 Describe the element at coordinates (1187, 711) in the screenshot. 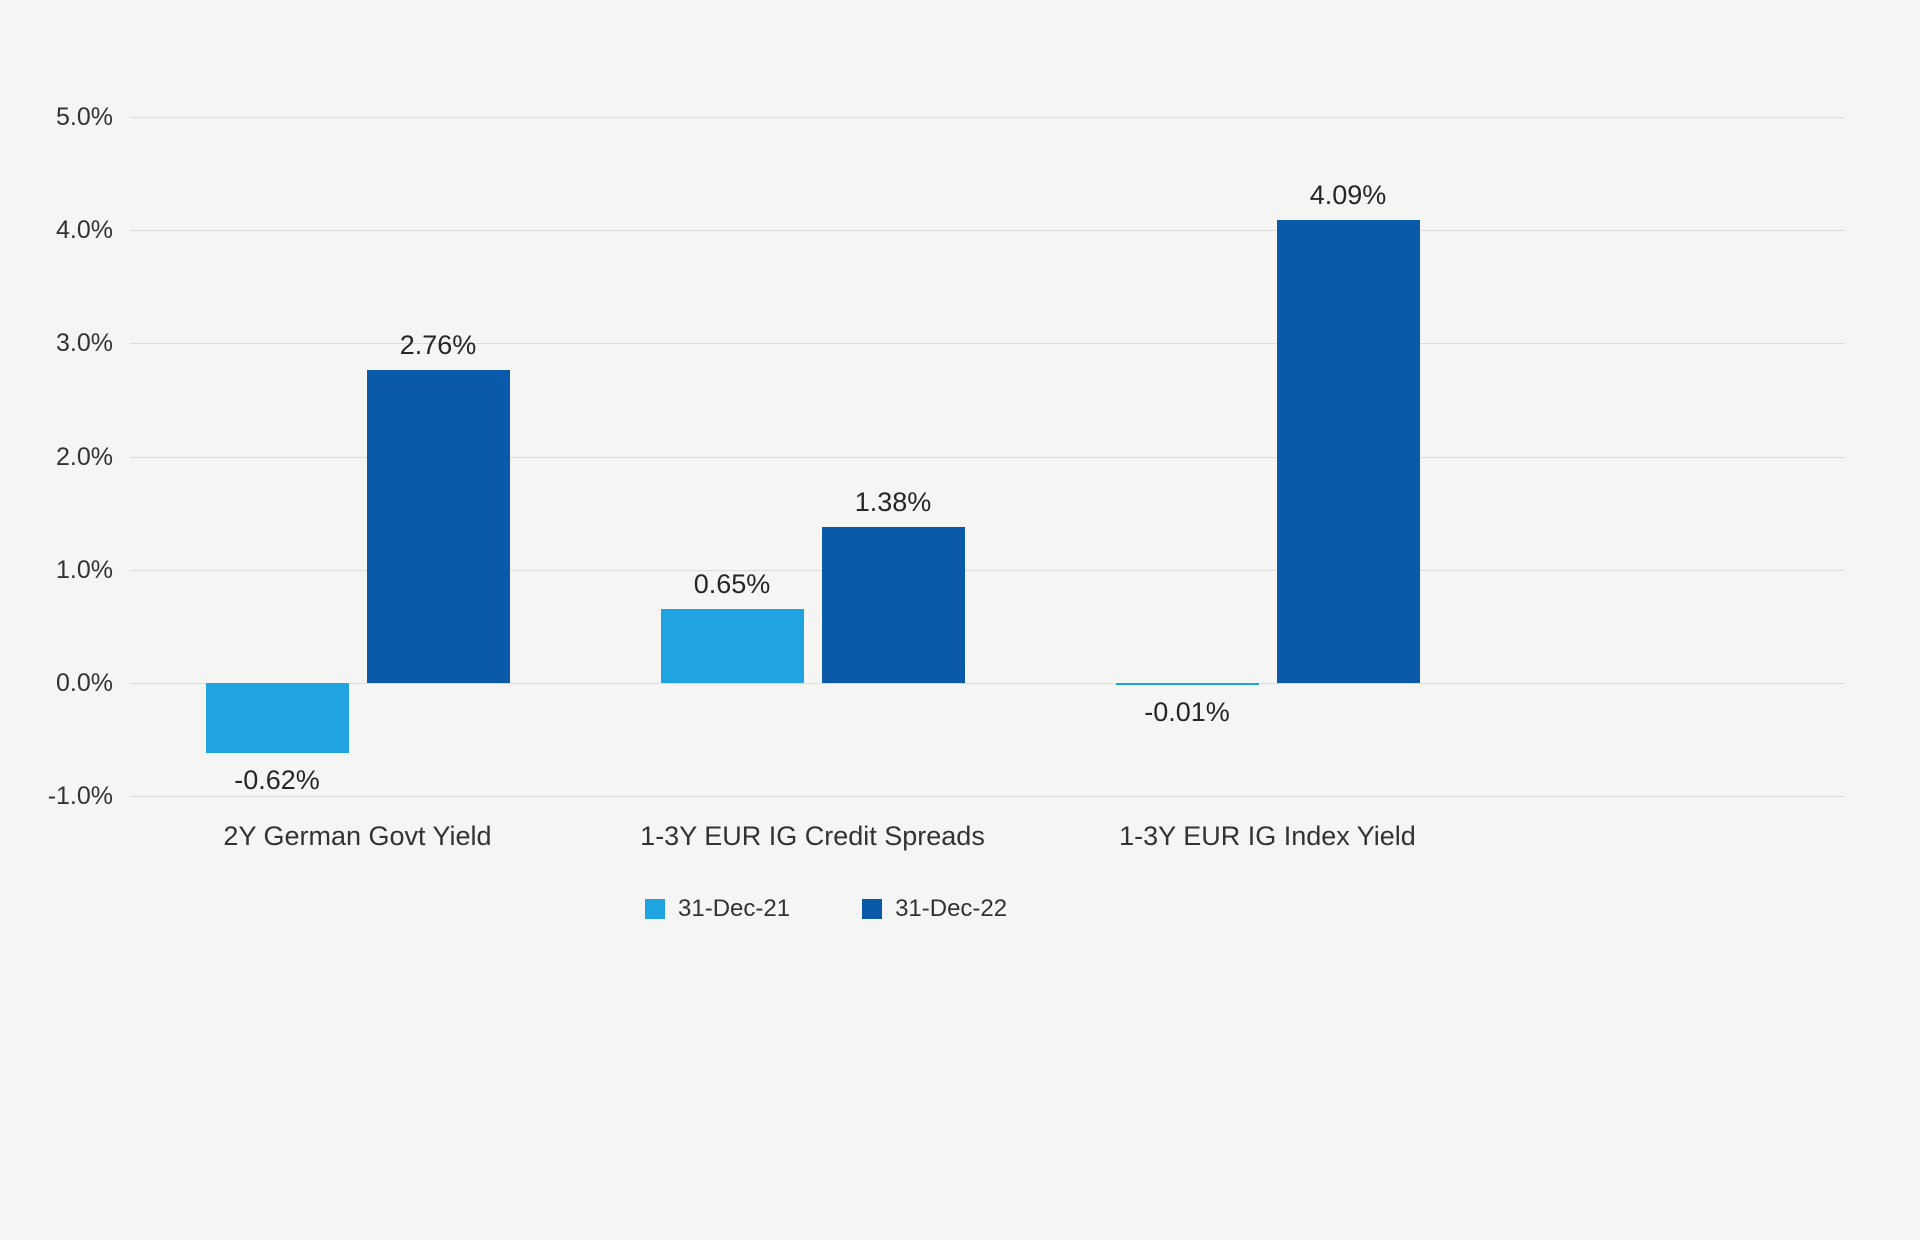

I see `bar-value-label: -0.01%` at that location.